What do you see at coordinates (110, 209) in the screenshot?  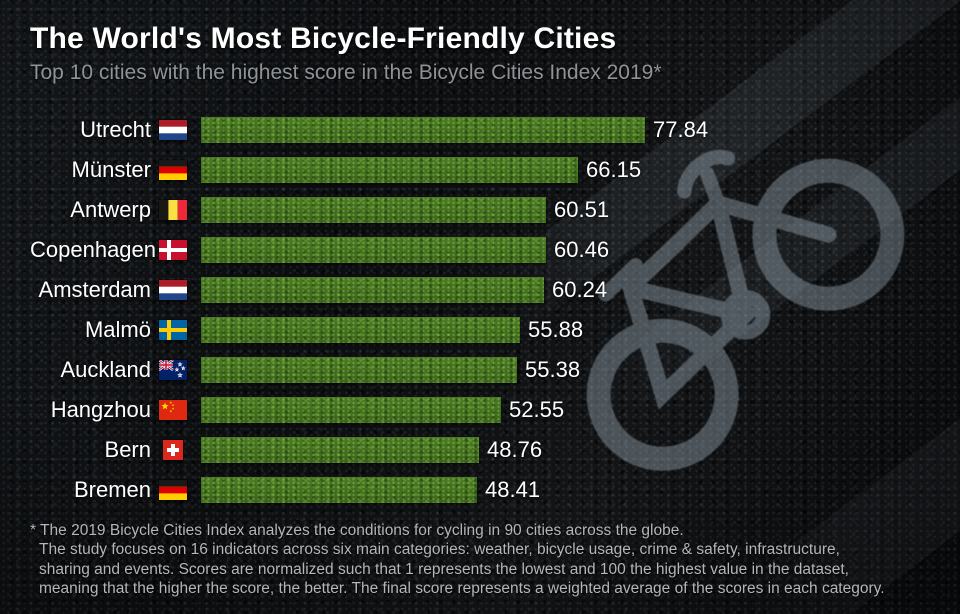 I see `city-label: Antwerp` at bounding box center [110, 209].